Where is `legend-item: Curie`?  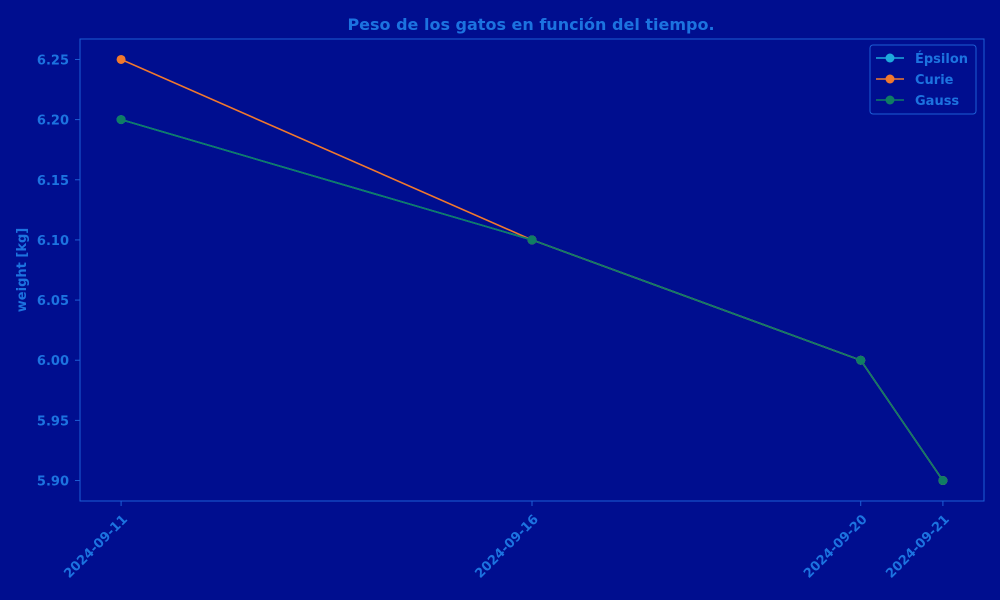 legend-item: Curie is located at coordinates (915, 80).